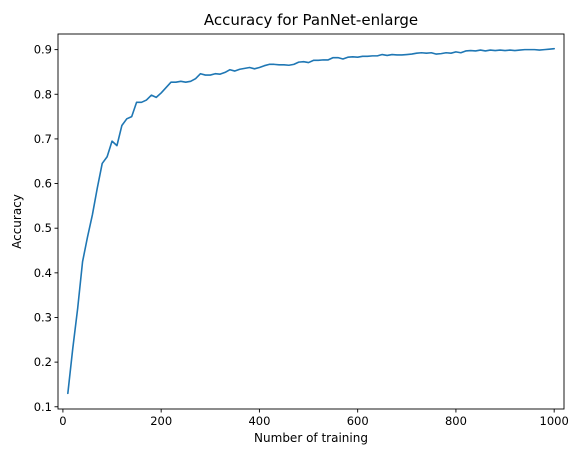 Image resolution: width=570 pixels, height=455 pixels. I want to click on x-tick-label: 800, so click(456, 421).